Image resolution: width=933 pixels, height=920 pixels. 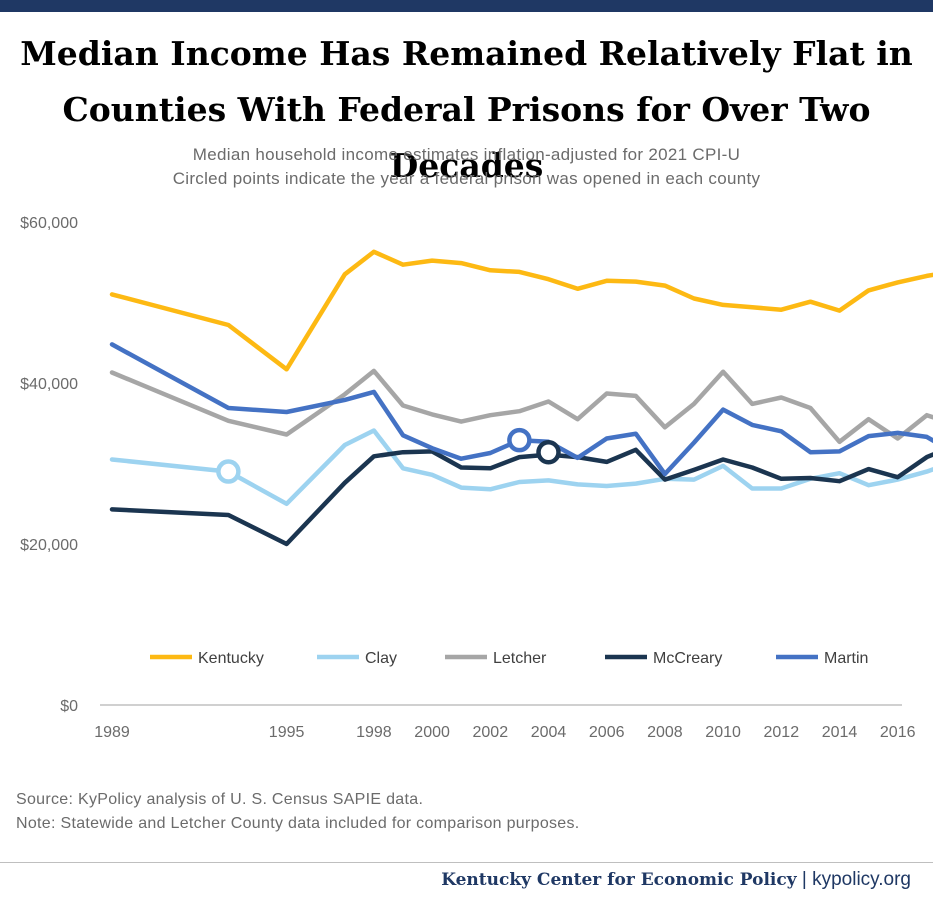 What do you see at coordinates (231, 658) in the screenshot?
I see `legend-label-kentucky: Kentucky` at bounding box center [231, 658].